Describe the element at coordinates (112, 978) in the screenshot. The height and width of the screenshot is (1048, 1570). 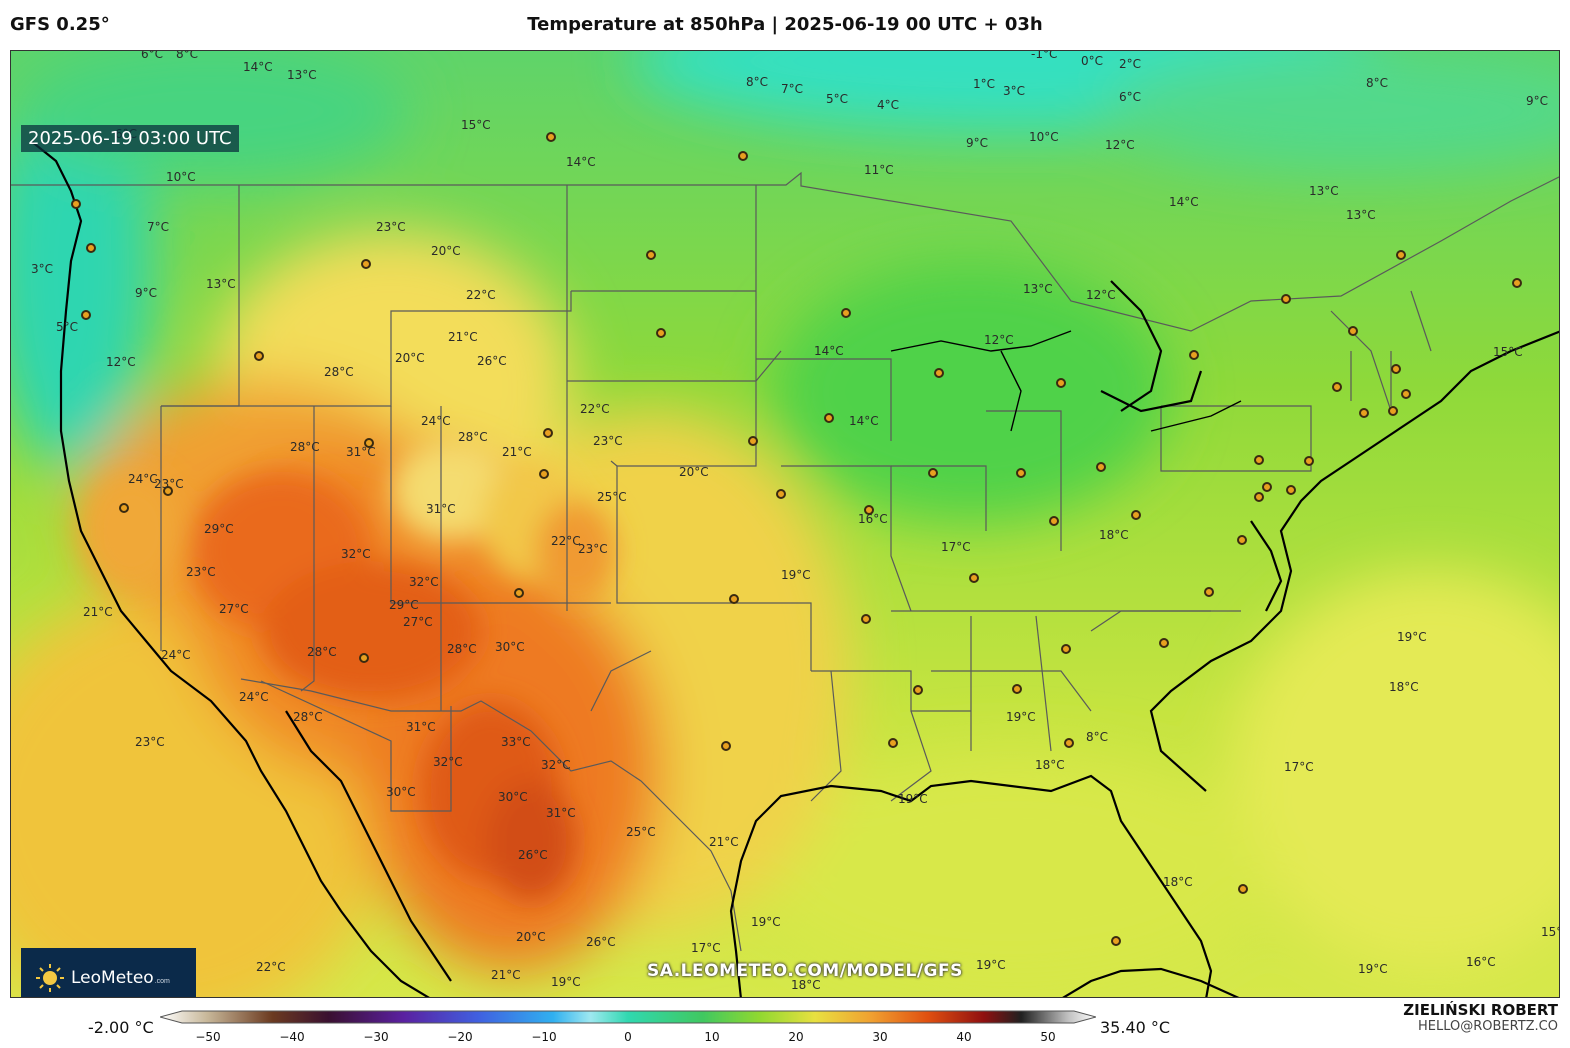
I see `logo-text: LeoMeteo` at that location.